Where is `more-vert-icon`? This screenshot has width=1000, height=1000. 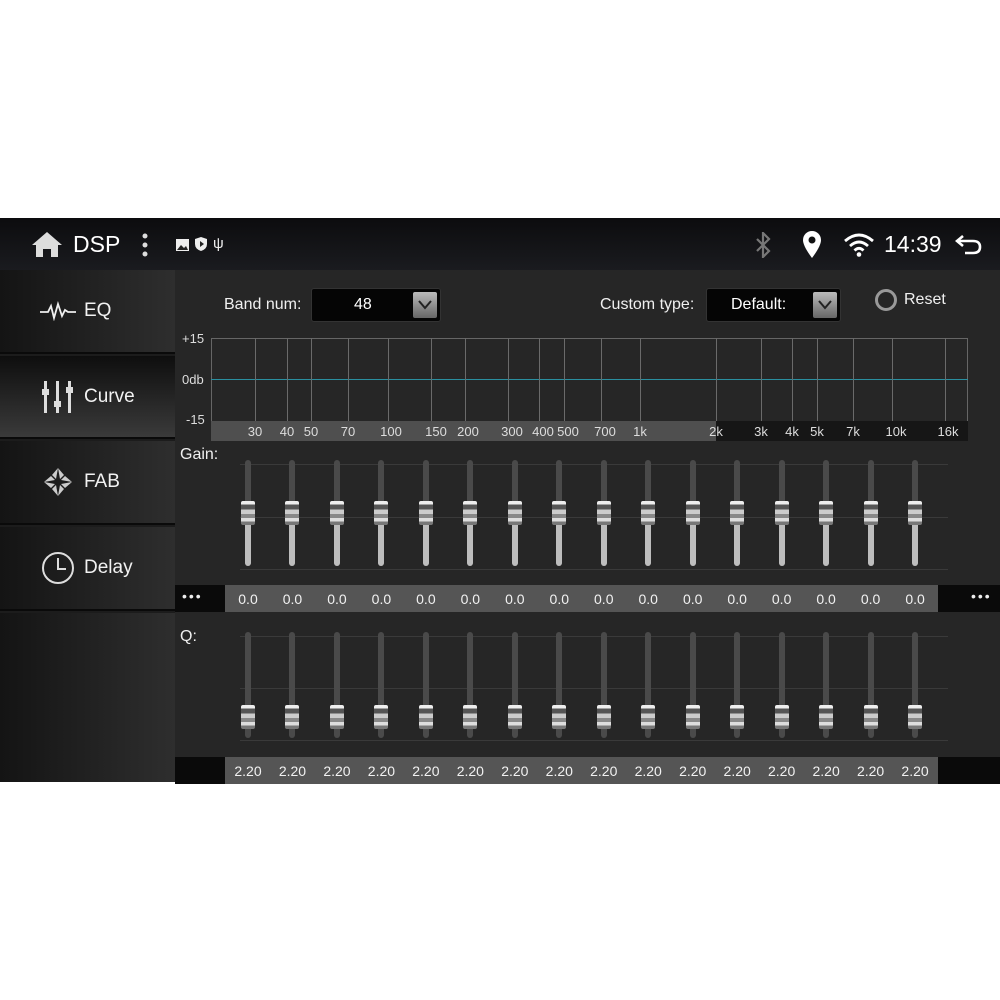
more-vert-icon is located at coordinates (145, 247).